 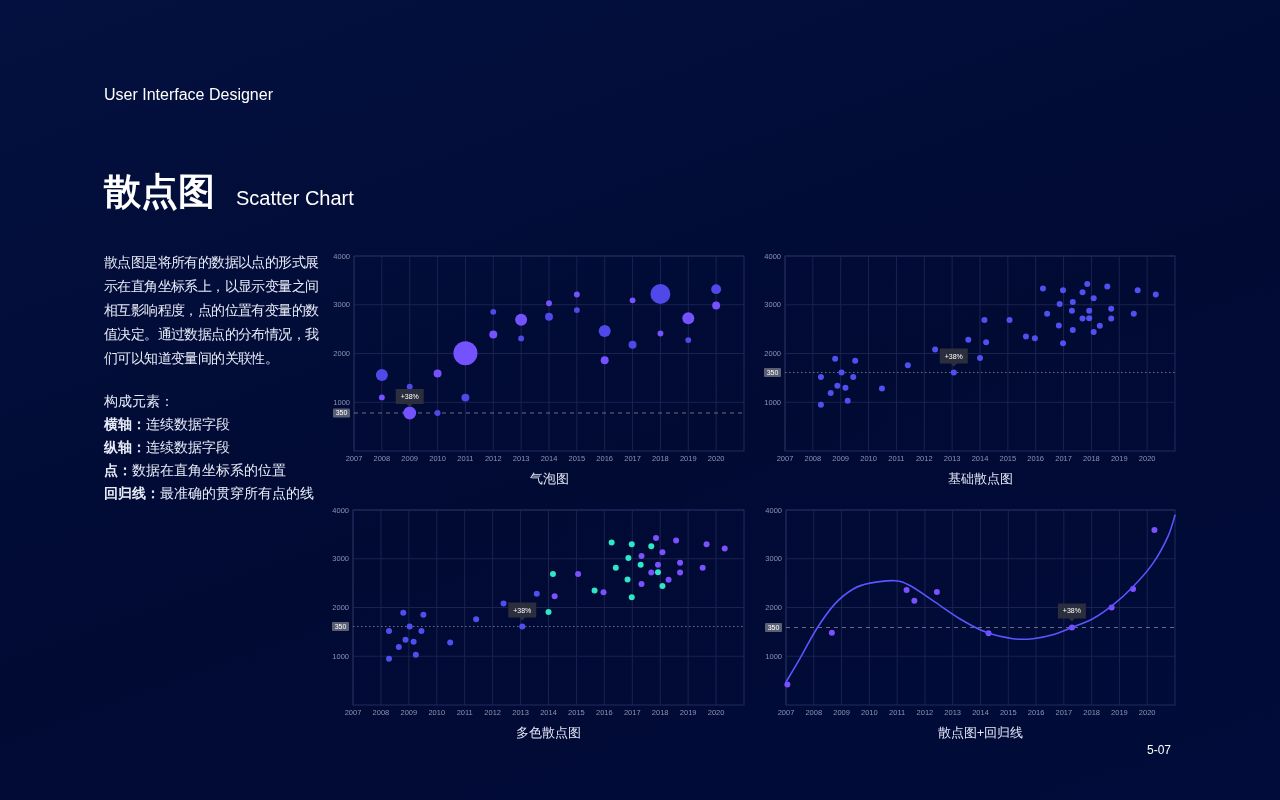 What do you see at coordinates (980, 732) in the screenshot?
I see `text: 散点图+回归线` at bounding box center [980, 732].